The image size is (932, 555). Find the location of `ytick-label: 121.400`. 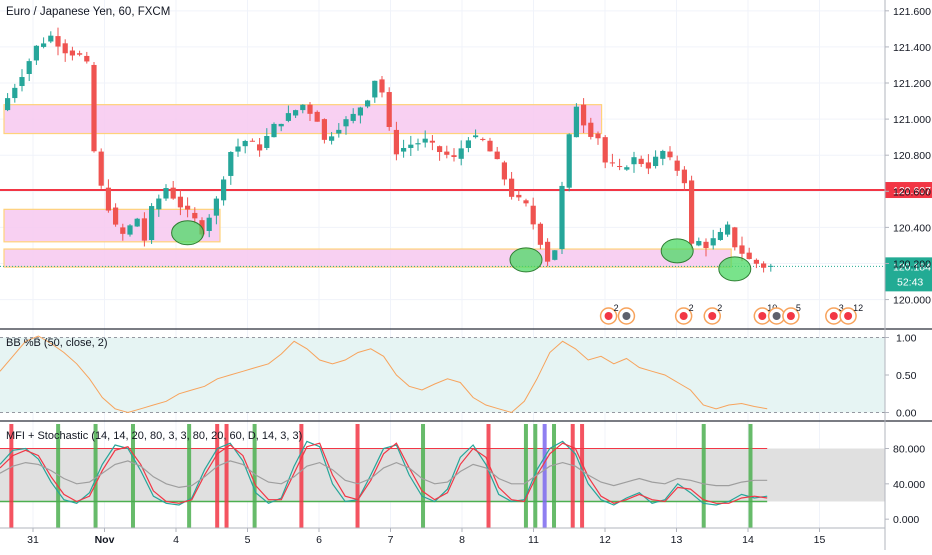

ytick-label: 121.400 is located at coordinates (912, 48).